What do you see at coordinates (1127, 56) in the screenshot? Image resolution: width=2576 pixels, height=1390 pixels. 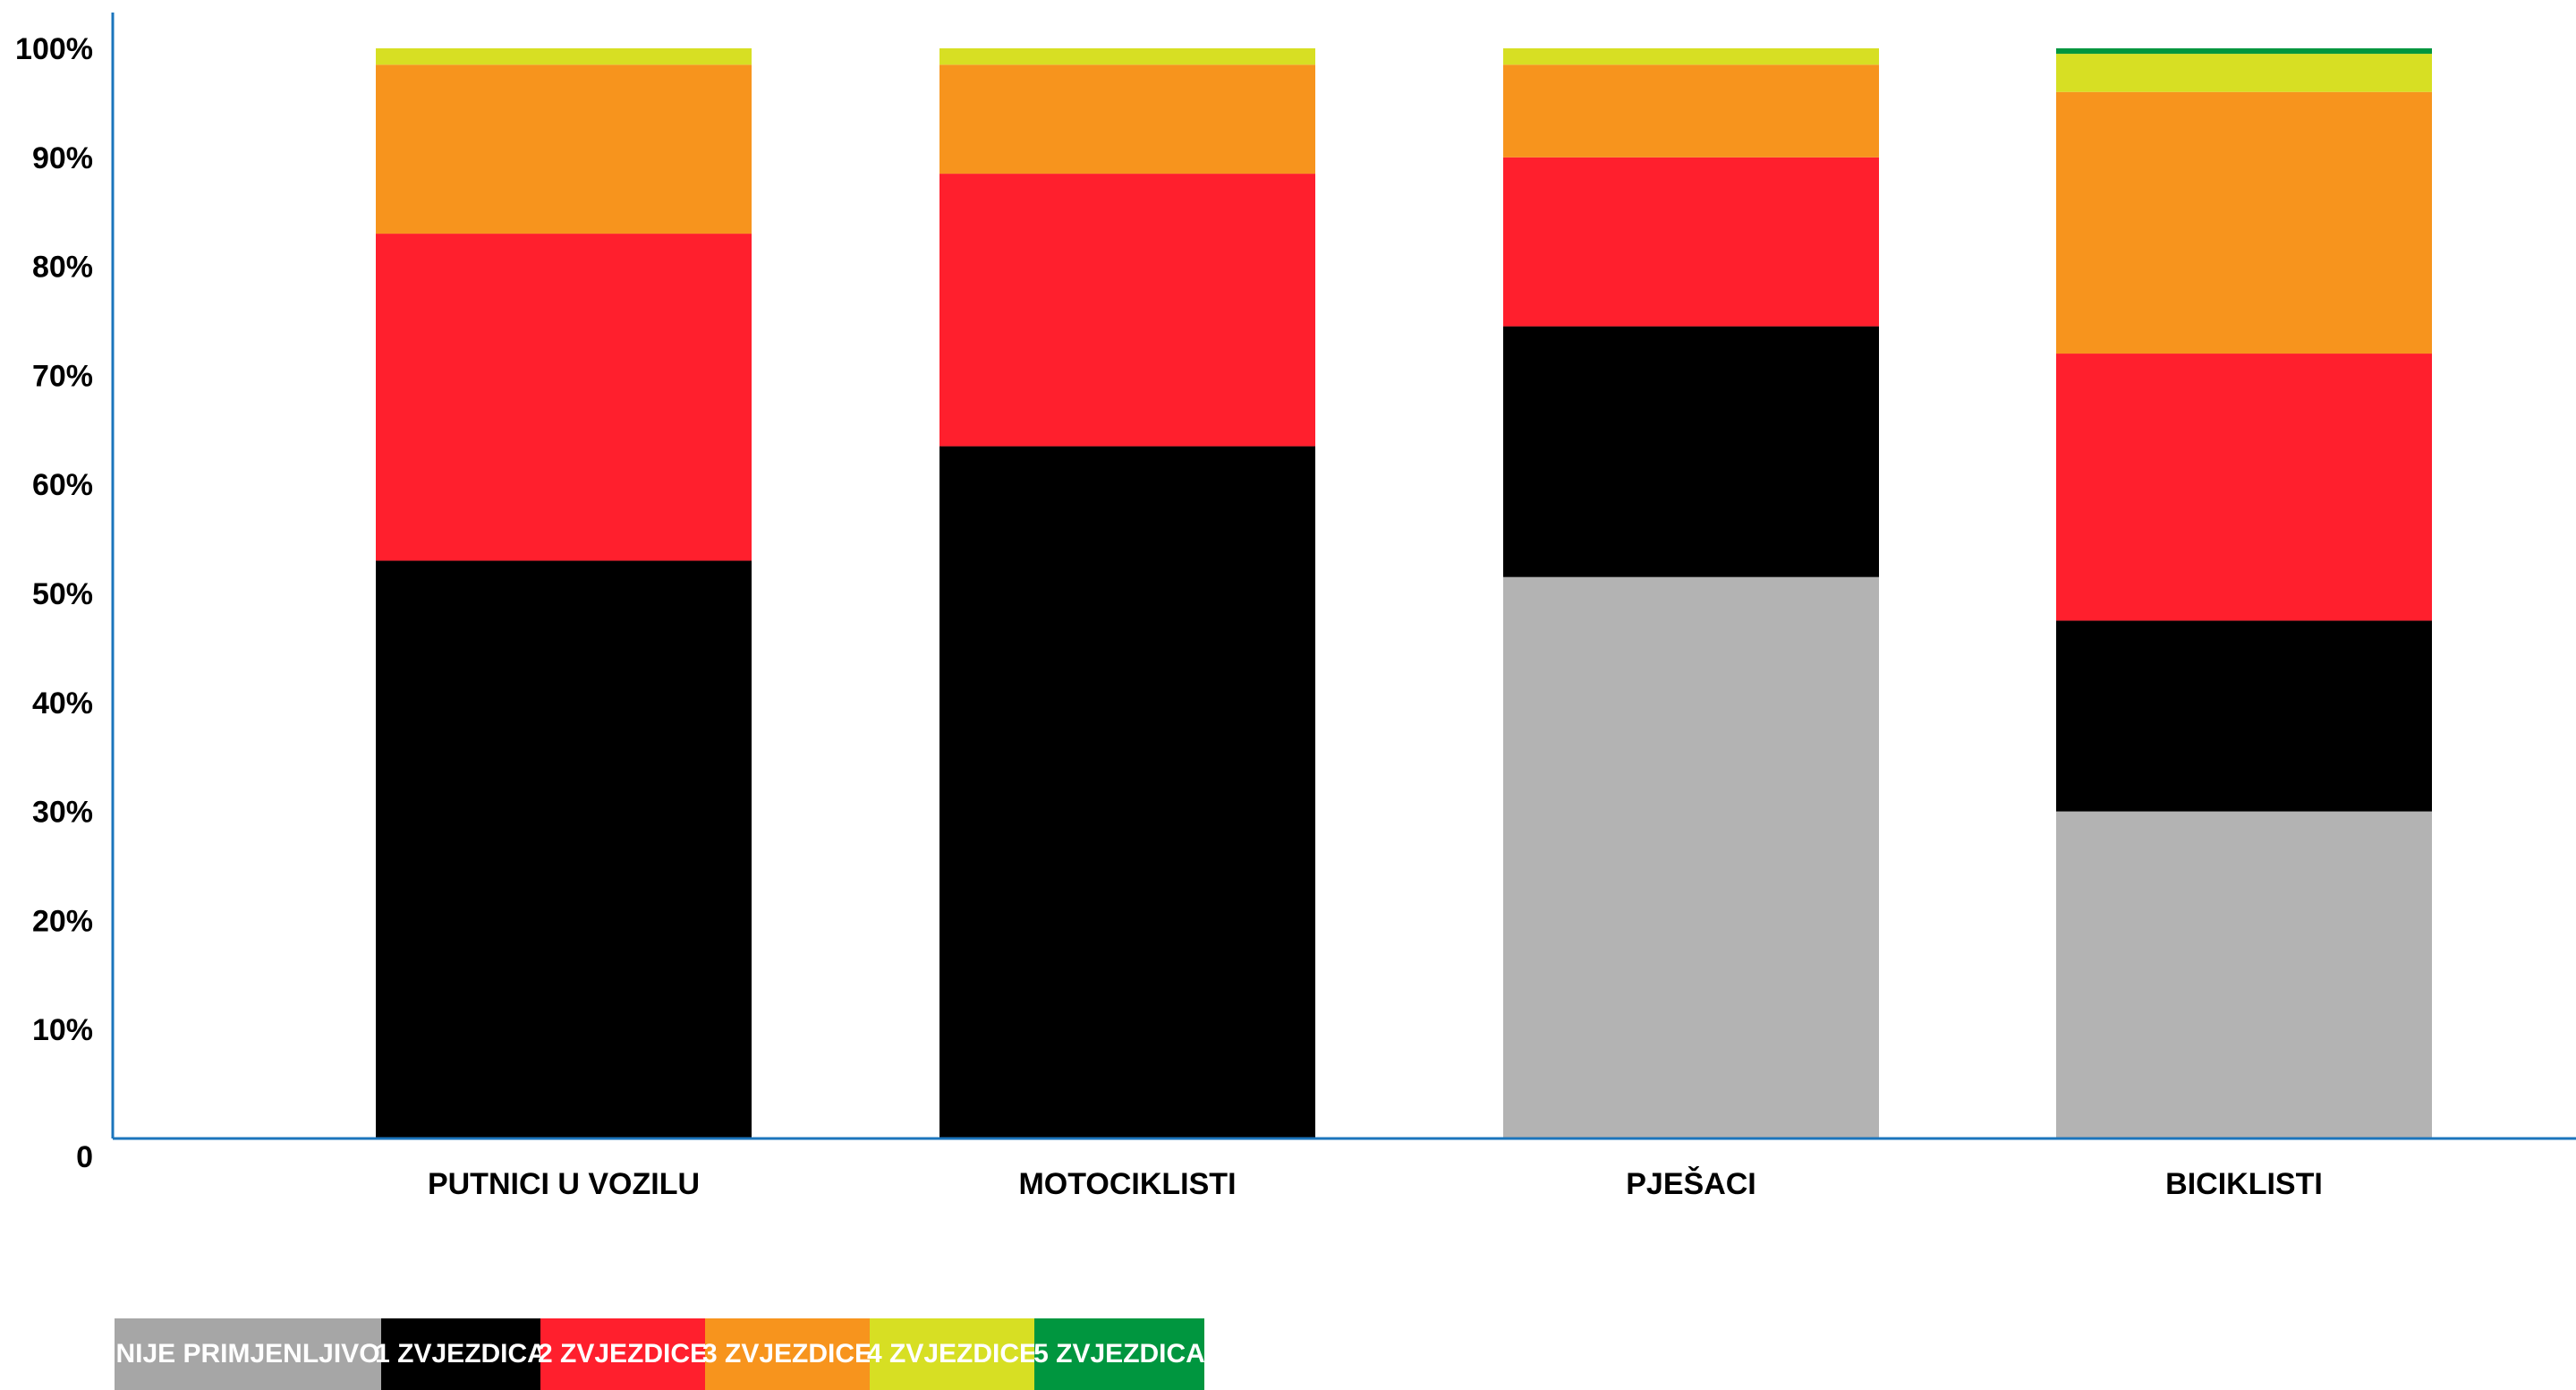 I see `bar-segment-motociklisti-4-zvjezdice` at bounding box center [1127, 56].